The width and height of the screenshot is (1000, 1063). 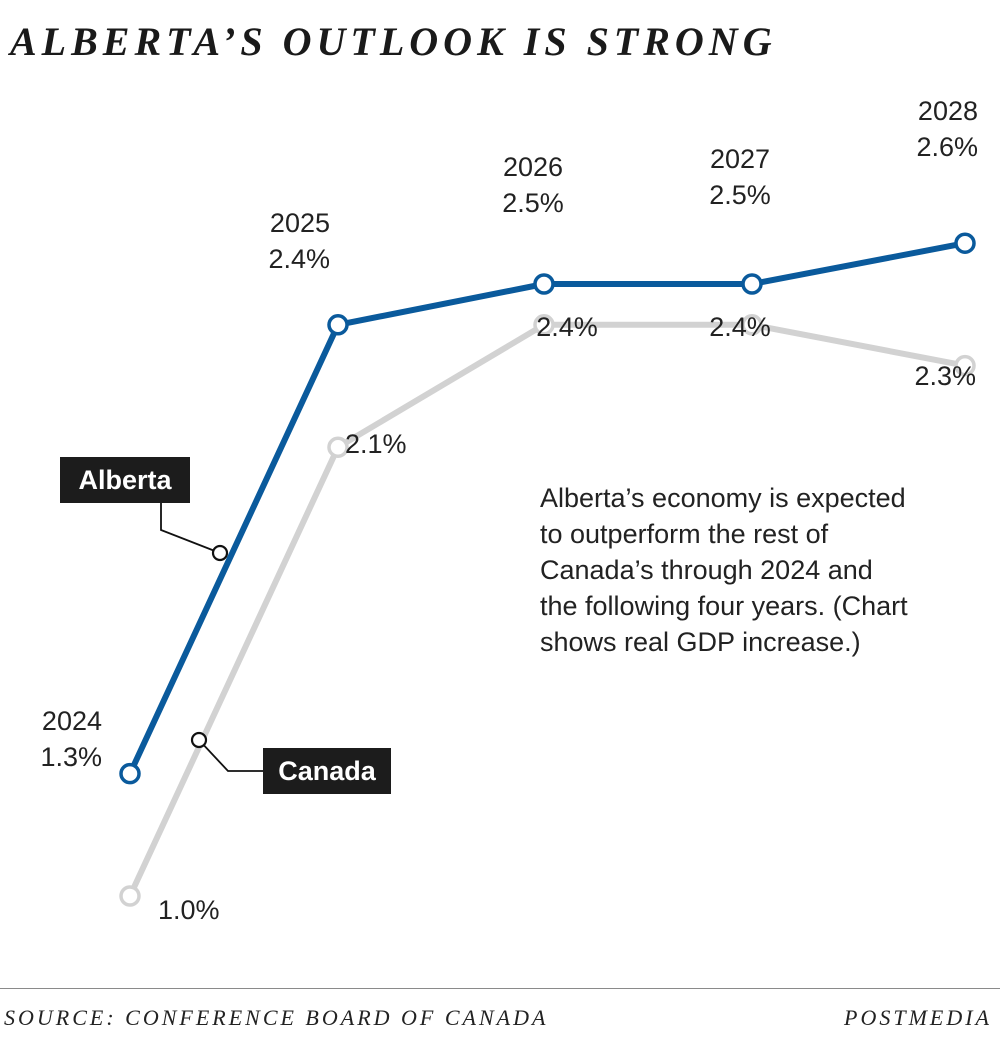 I want to click on callout-dot-alberta, so click(x=220, y=553).